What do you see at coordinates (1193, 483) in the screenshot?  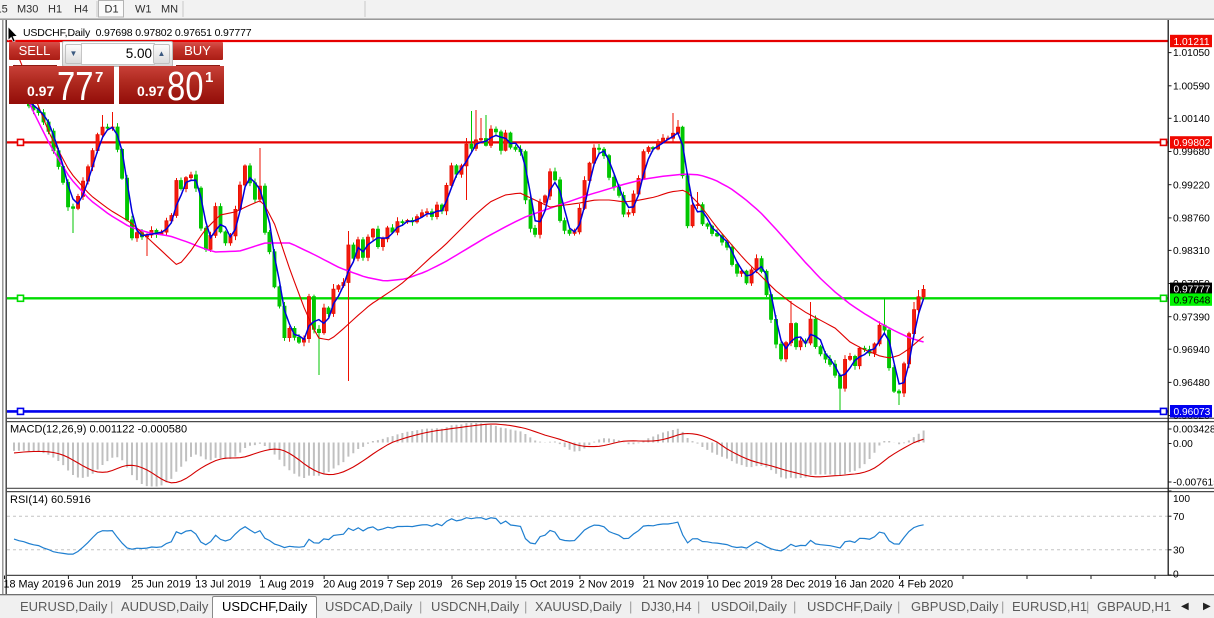 I see `svg-text: -0.007615` at bounding box center [1193, 483].